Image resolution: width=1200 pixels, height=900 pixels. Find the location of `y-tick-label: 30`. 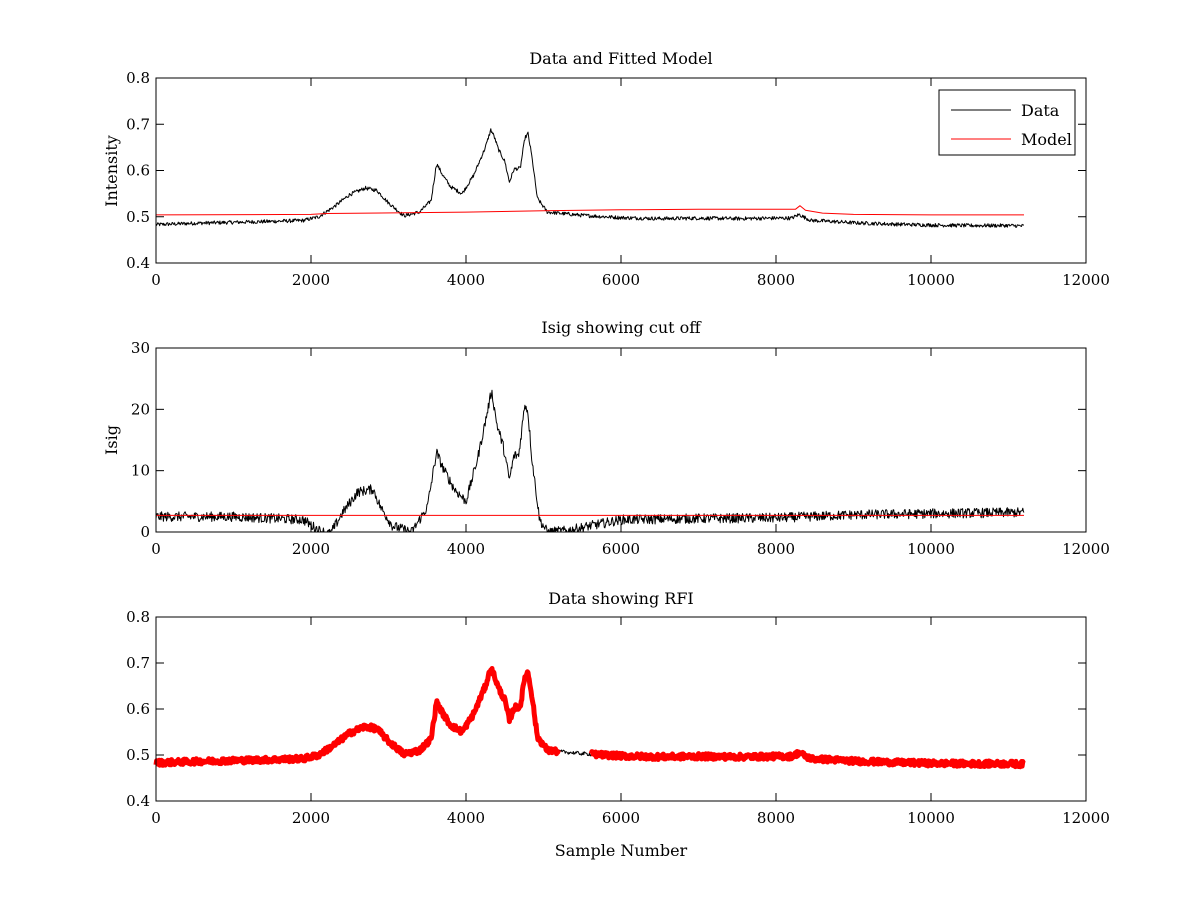

y-tick-label: 30 is located at coordinates (140, 348).